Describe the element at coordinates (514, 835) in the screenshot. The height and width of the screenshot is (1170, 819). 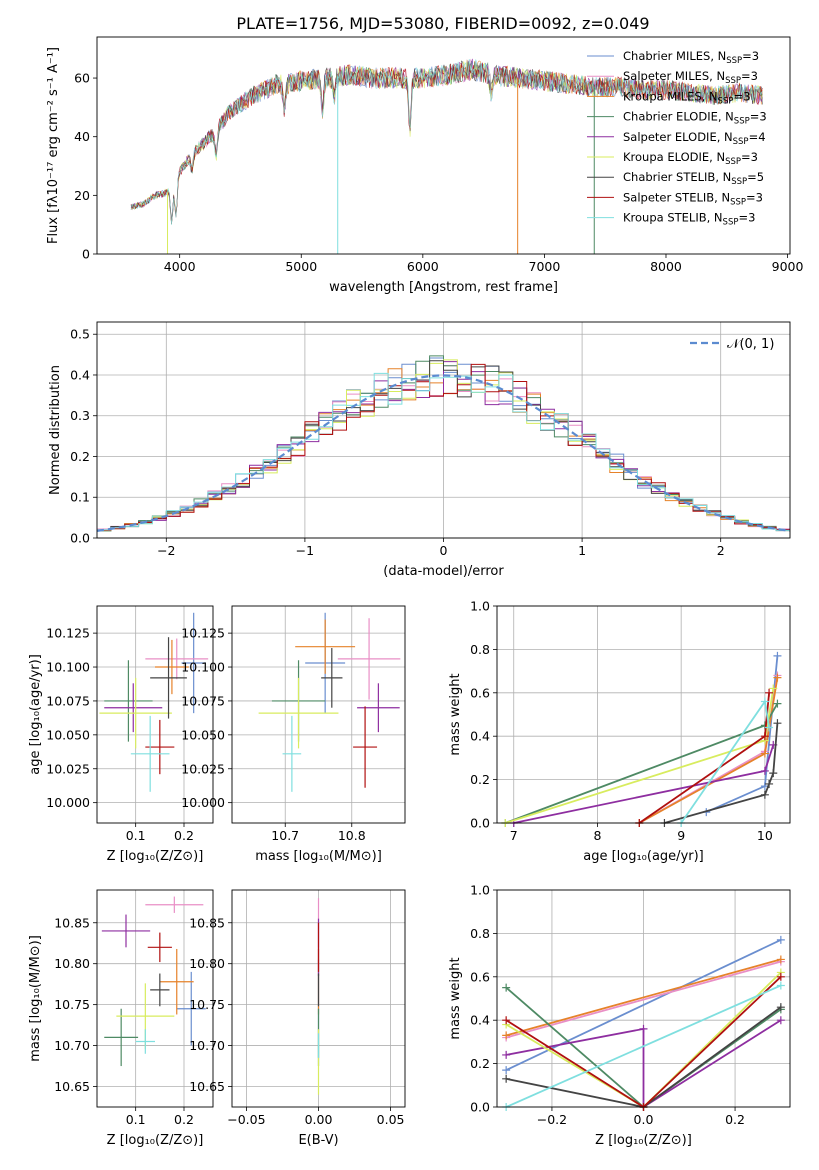
I see `x-tick-label: 7` at that location.